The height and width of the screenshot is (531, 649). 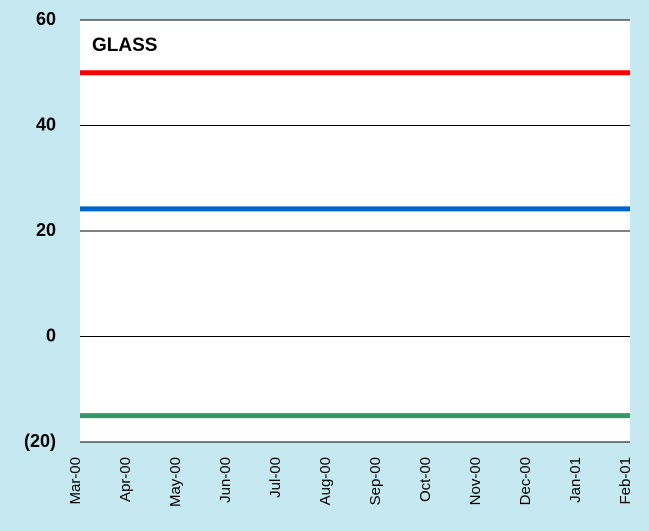 I want to click on x-tick-label: Jun-00, so click(x=225, y=480).